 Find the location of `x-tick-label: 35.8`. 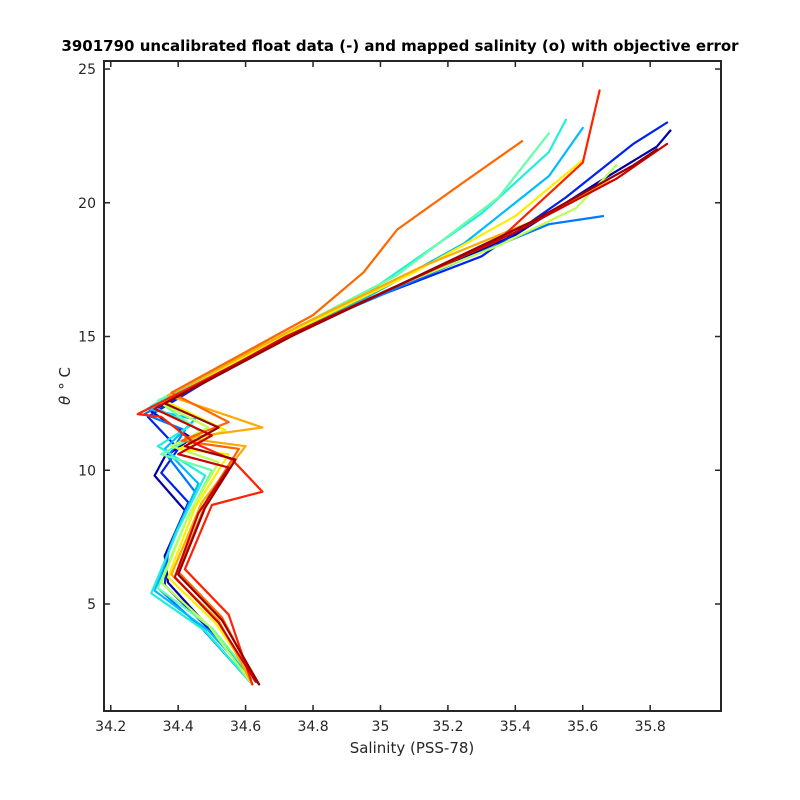

x-tick-label: 35.8 is located at coordinates (650, 727).